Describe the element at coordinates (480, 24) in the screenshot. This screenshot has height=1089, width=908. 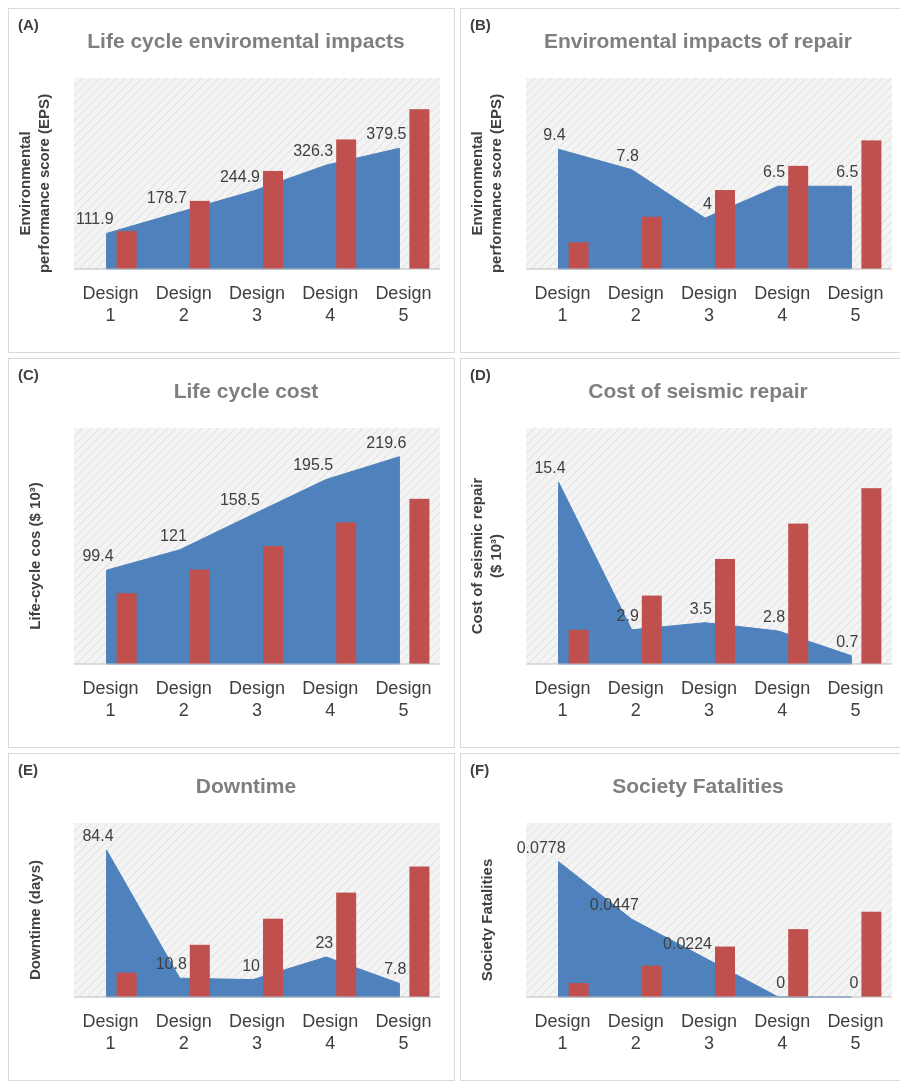
I see `text: (B)` at that location.